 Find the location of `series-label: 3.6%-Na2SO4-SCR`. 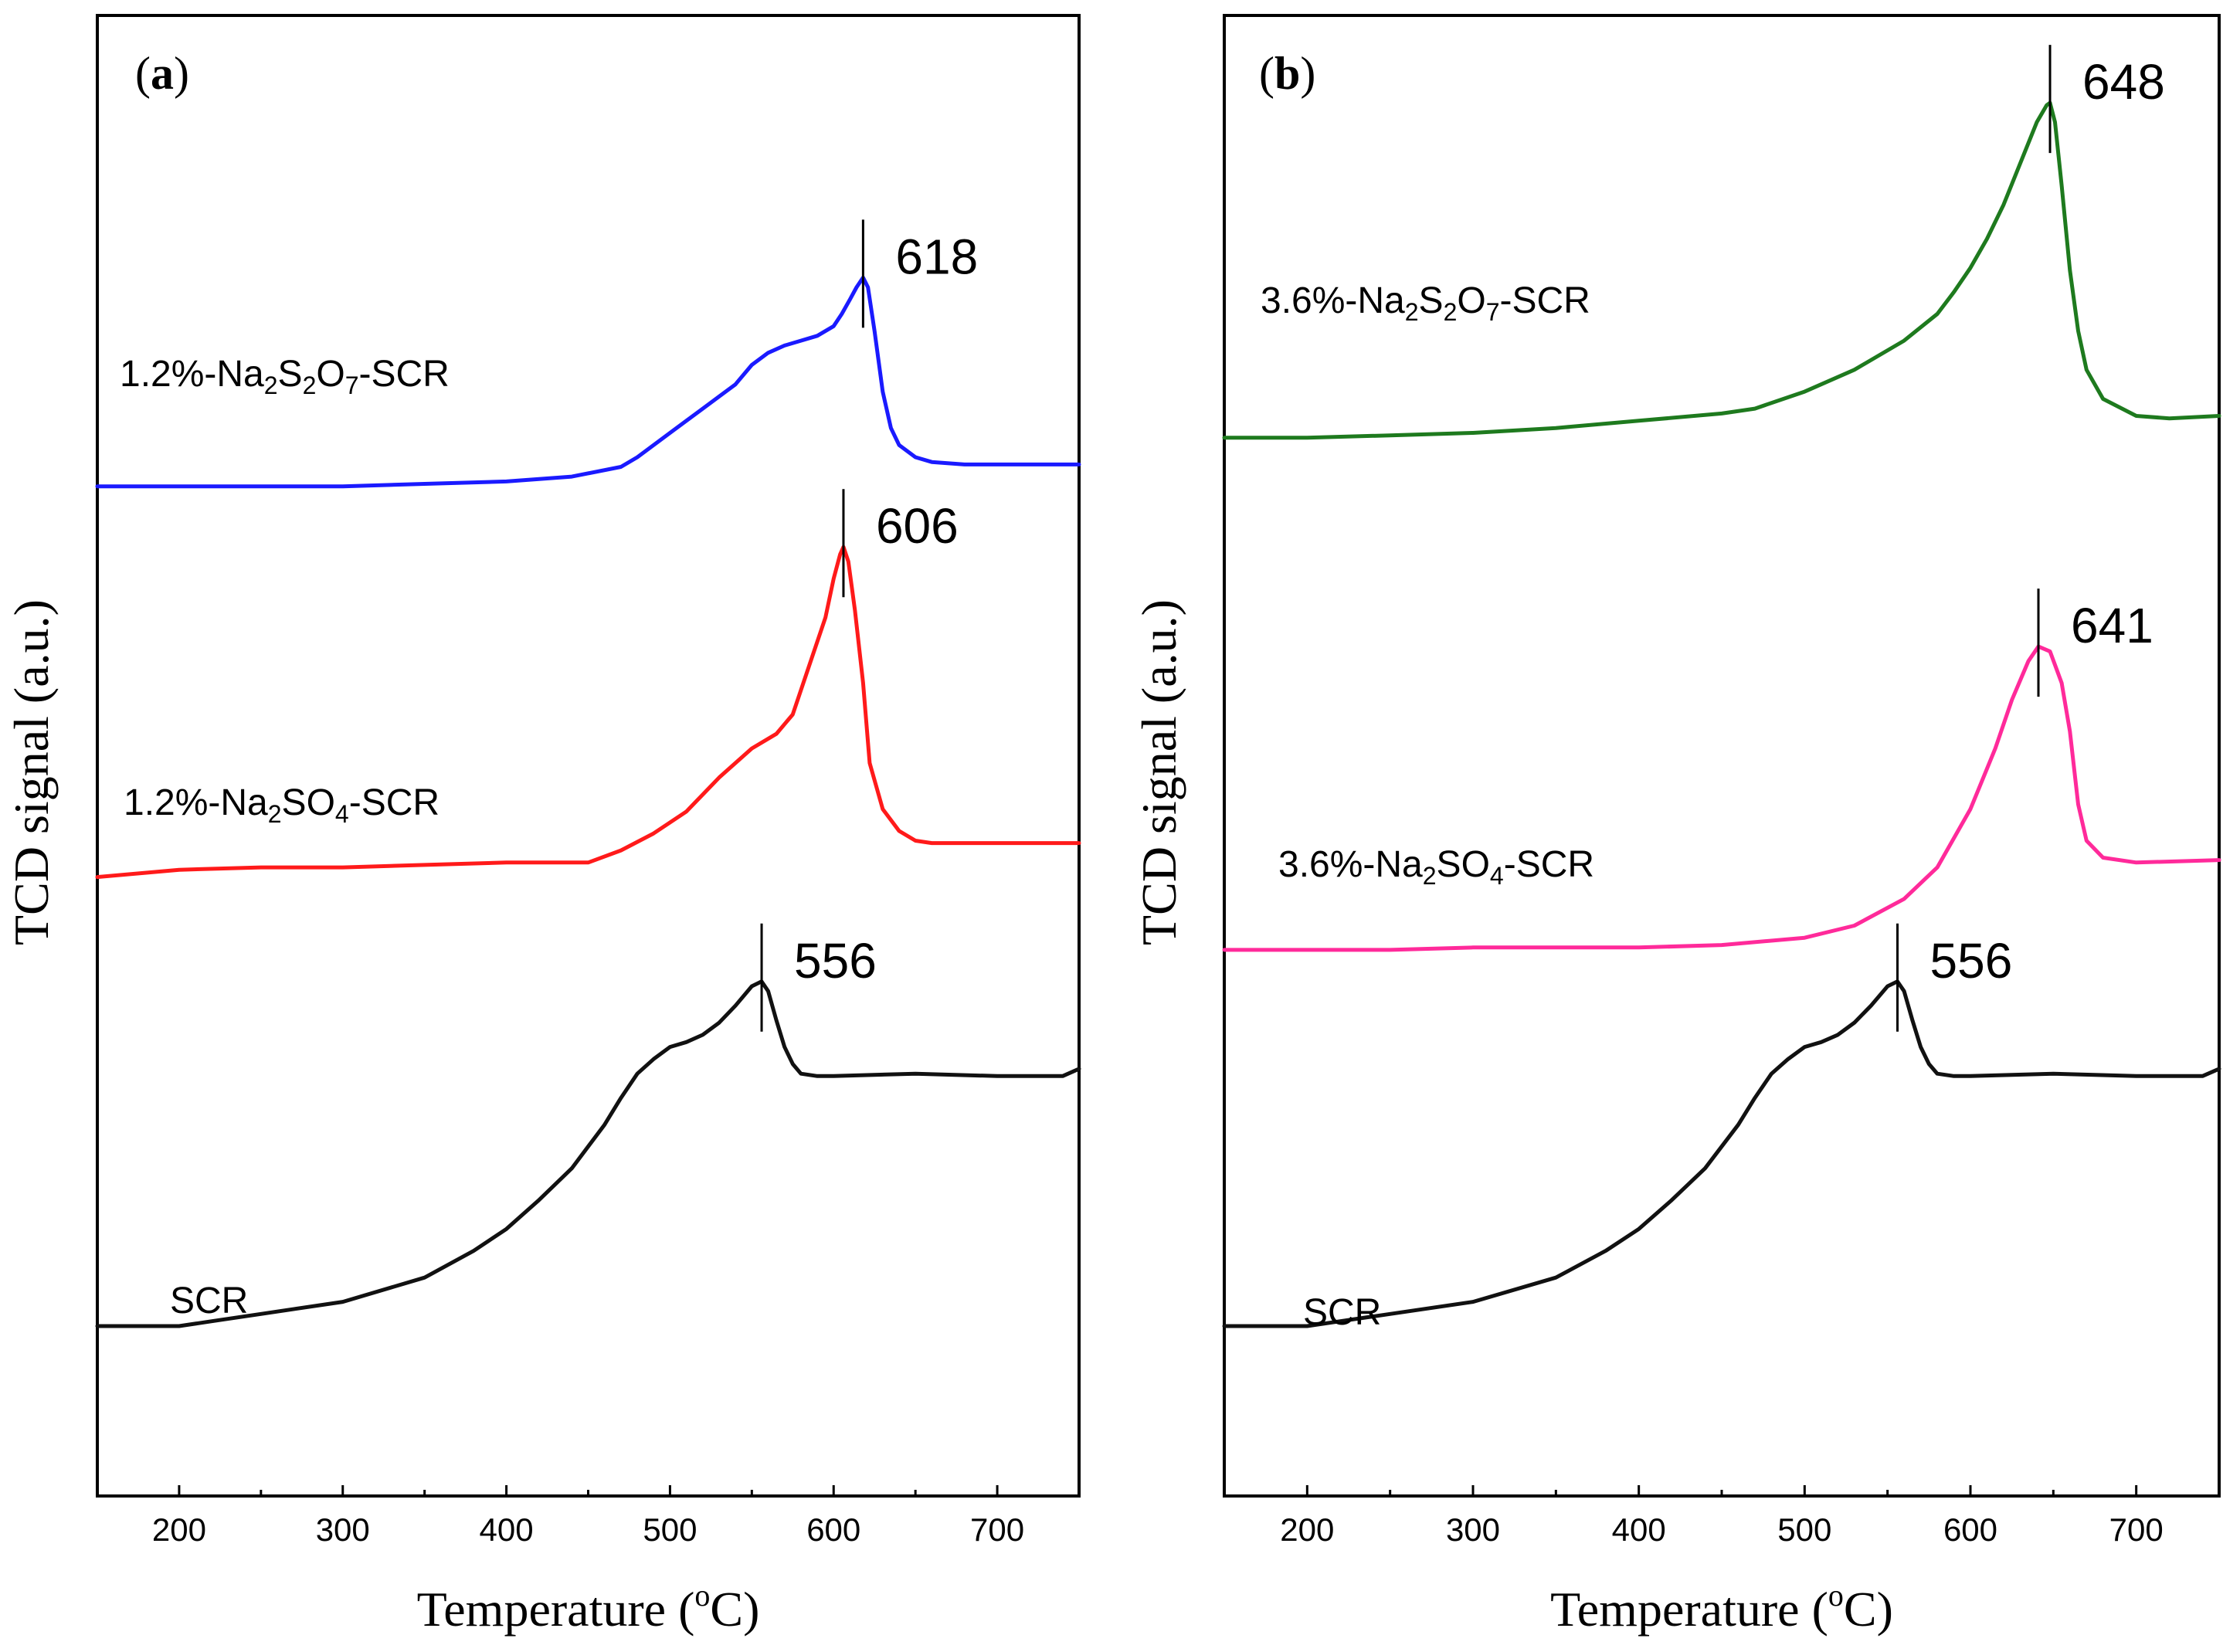

series-label: 3.6%-Na2SO4-SCR is located at coordinates (1436, 867).